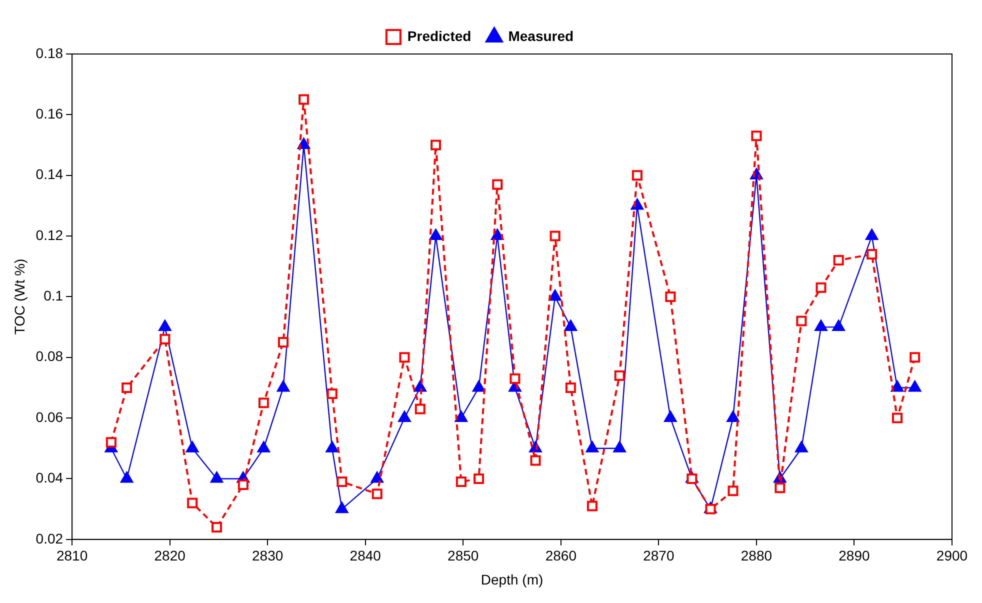 Image resolution: width=982 pixels, height=603 pixels. Describe the element at coordinates (50, 174) in the screenshot. I see `y-tick-label: 0.14` at that location.